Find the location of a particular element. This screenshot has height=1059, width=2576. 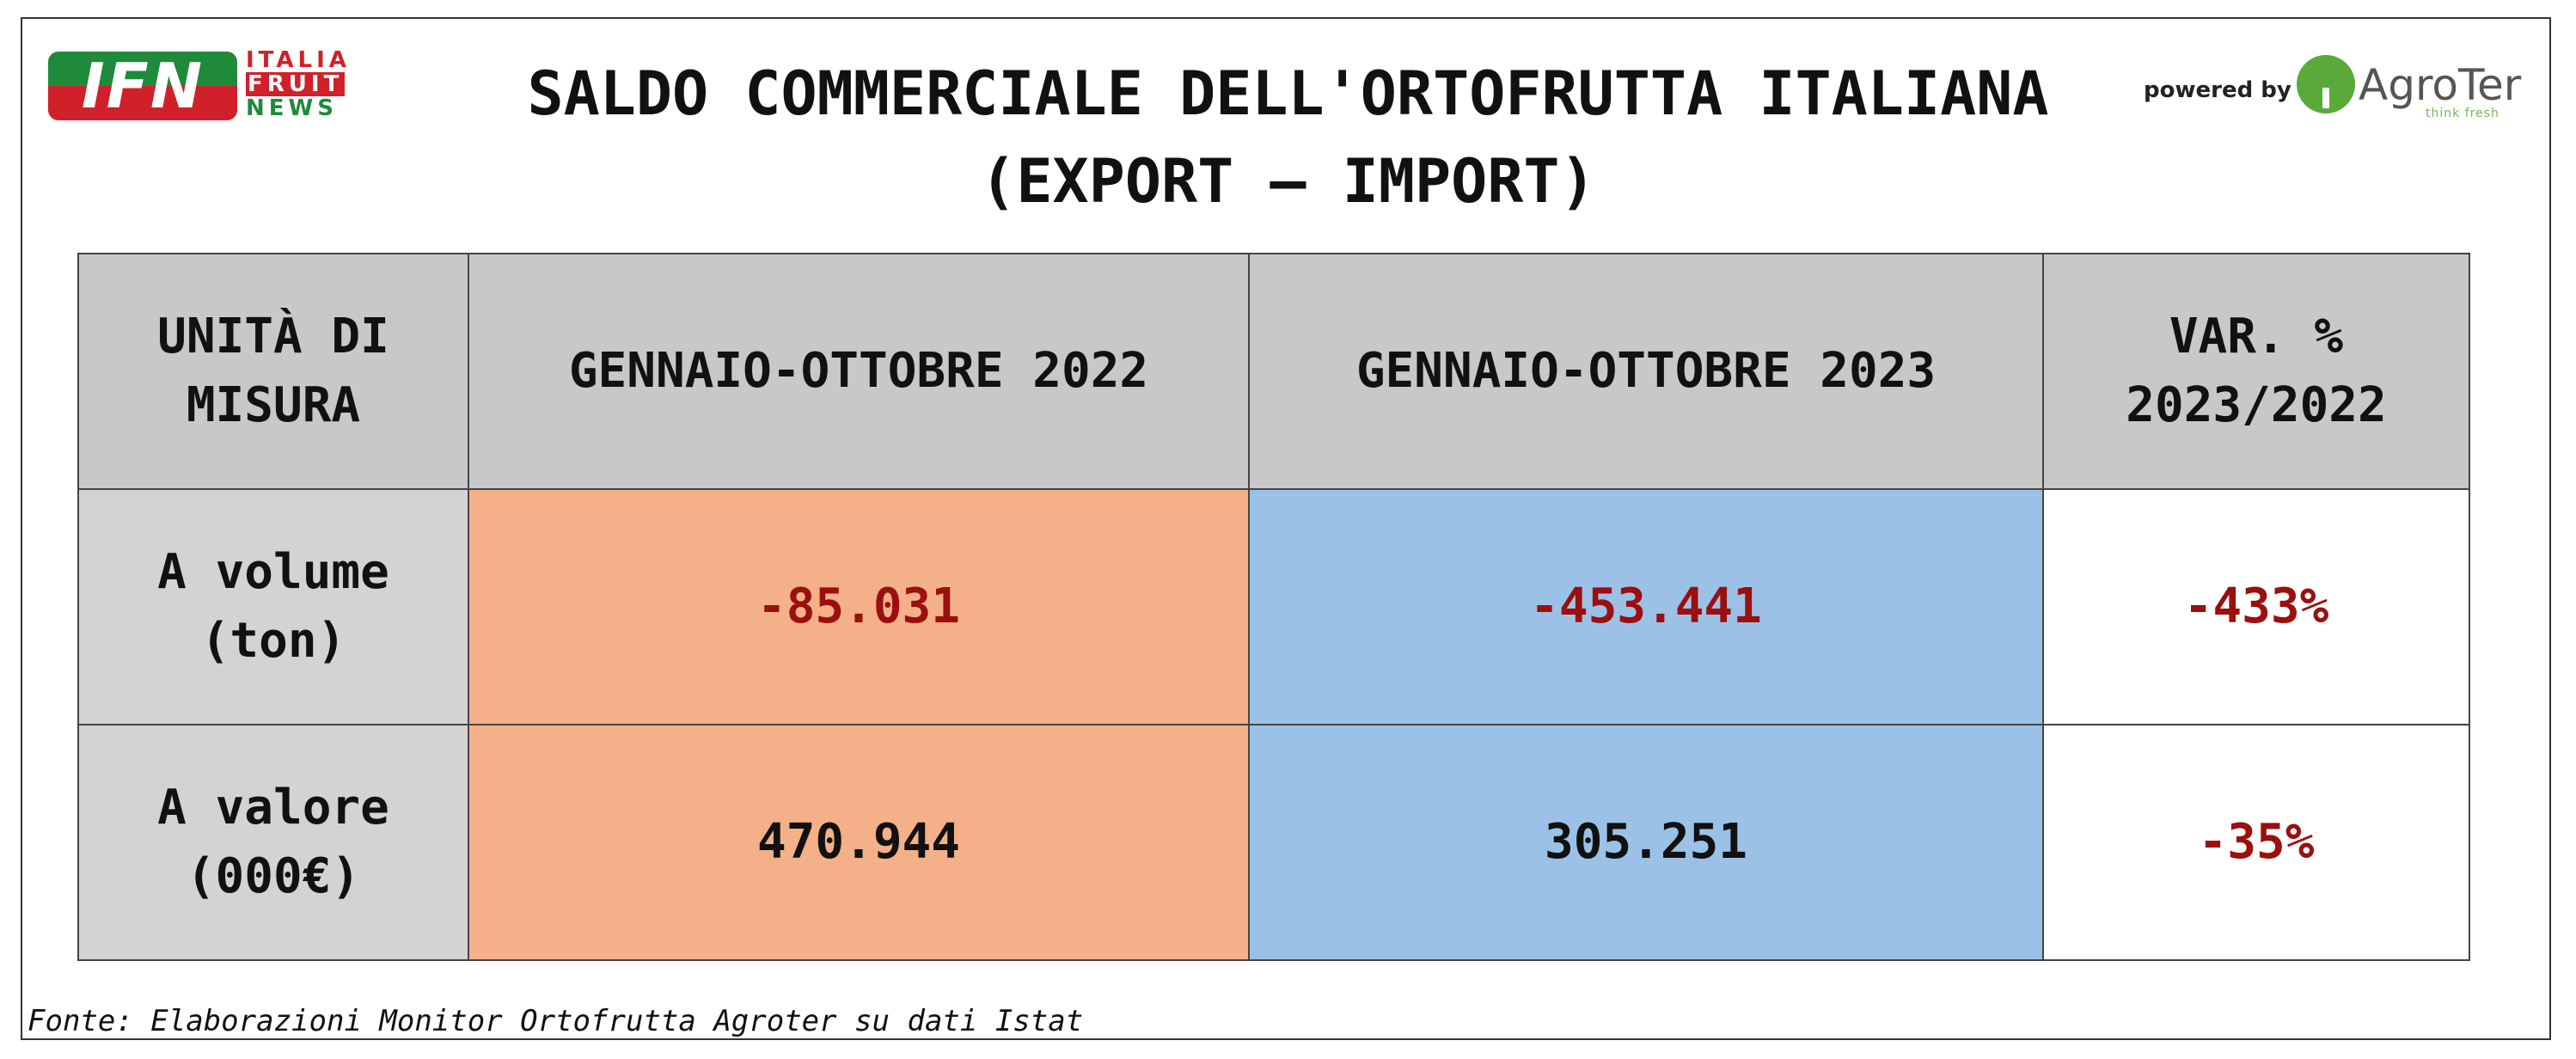

cell-volume-2022: -85.031 is located at coordinates (859, 606).